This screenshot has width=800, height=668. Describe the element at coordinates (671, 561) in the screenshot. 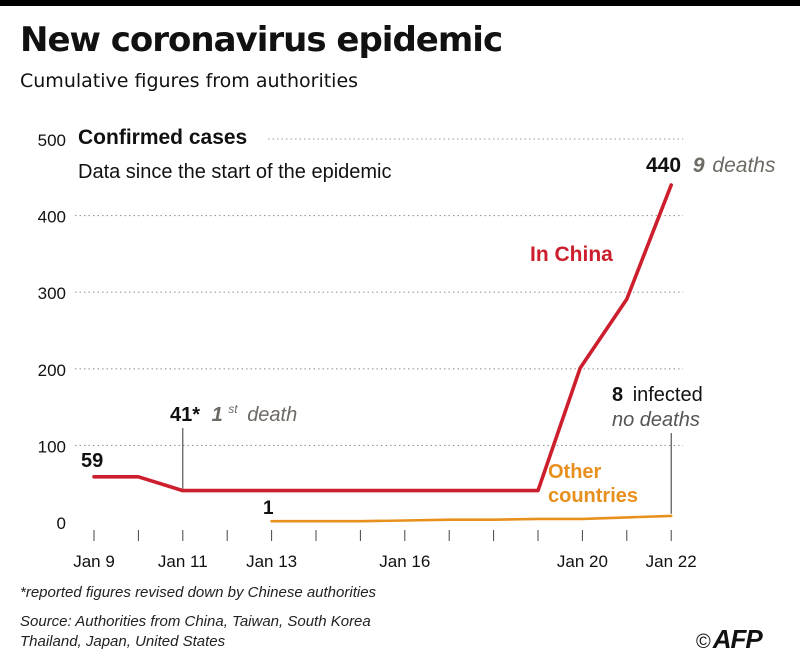

I see `x-tick-label: Jan 22` at that location.